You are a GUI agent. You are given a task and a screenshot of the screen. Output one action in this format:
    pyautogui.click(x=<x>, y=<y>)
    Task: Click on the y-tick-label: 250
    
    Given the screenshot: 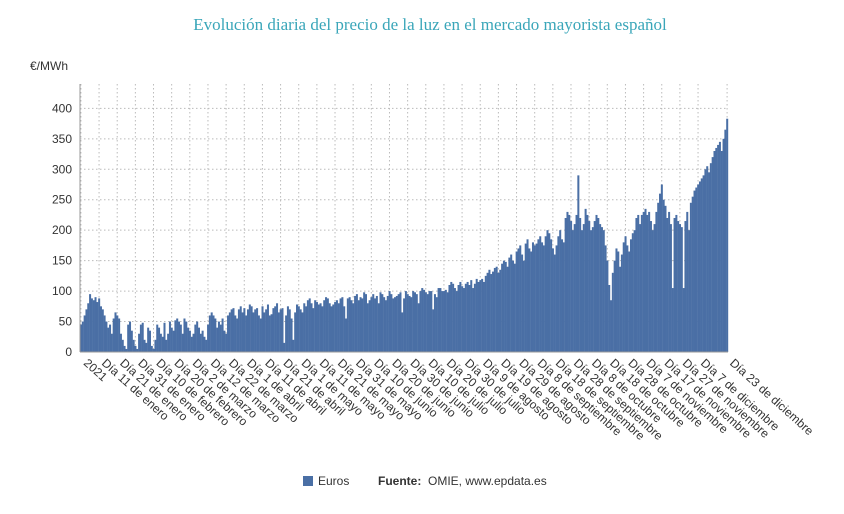 What is the action you would take?
    pyautogui.click(x=62, y=200)
    